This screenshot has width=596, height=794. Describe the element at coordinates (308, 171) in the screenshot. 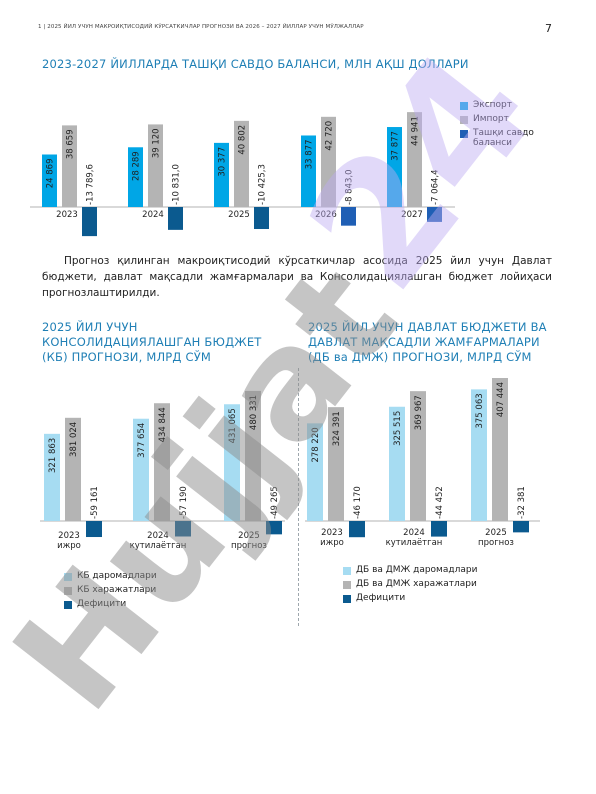

I see `bar-revenue-2026` at that location.